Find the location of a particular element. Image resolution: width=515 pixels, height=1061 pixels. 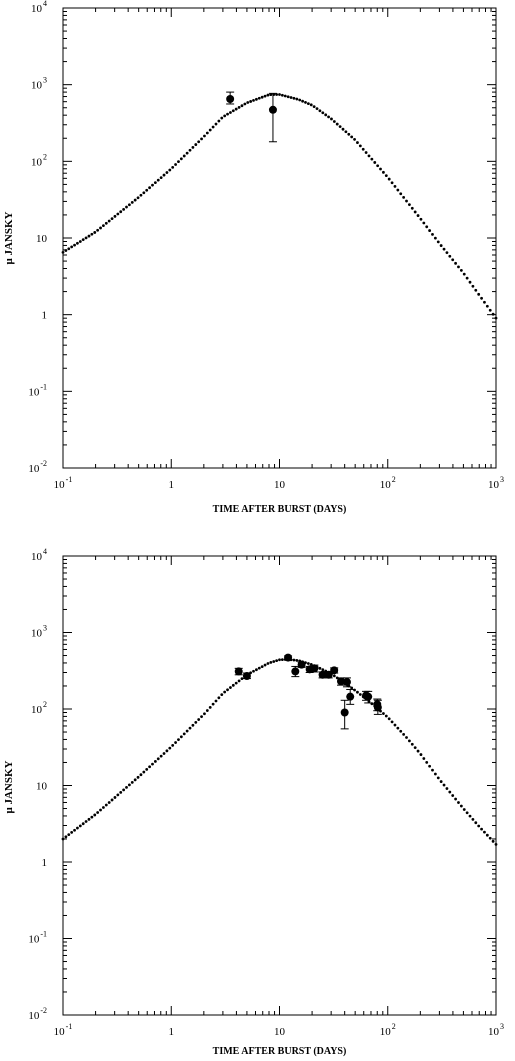

x-tick-label-base: 1 is located at coordinates (172, 1032).